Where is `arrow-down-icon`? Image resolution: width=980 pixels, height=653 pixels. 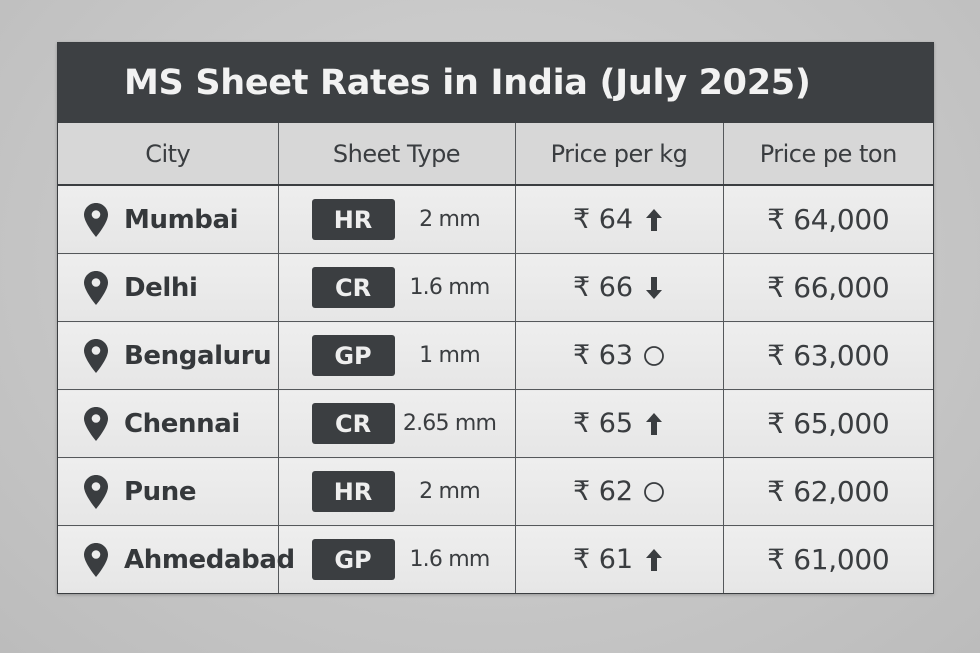 arrow-down-icon is located at coordinates (654, 288).